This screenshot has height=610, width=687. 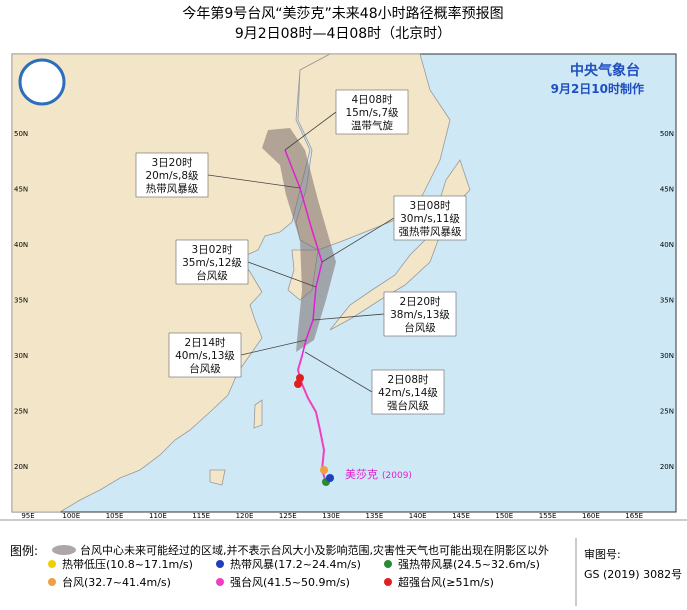 I want to click on annotation-time: 4日08时, so click(x=372, y=100).